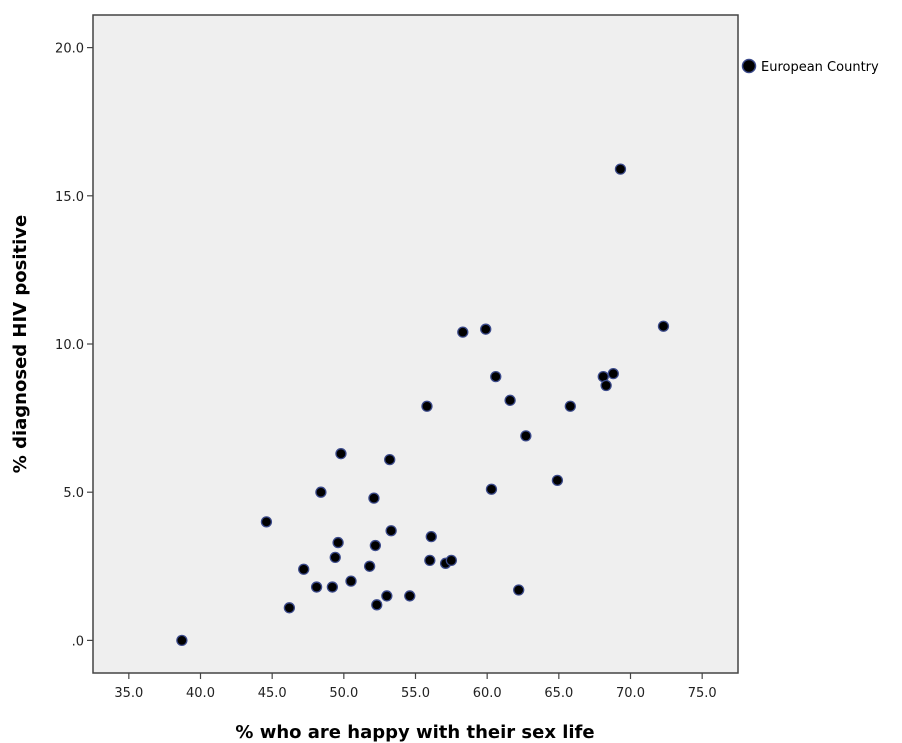 Image resolution: width=902 pixels, height=743 pixels. I want to click on y-axis: .0 5.0 10.0 15.0 20.0, so click(74, 345).